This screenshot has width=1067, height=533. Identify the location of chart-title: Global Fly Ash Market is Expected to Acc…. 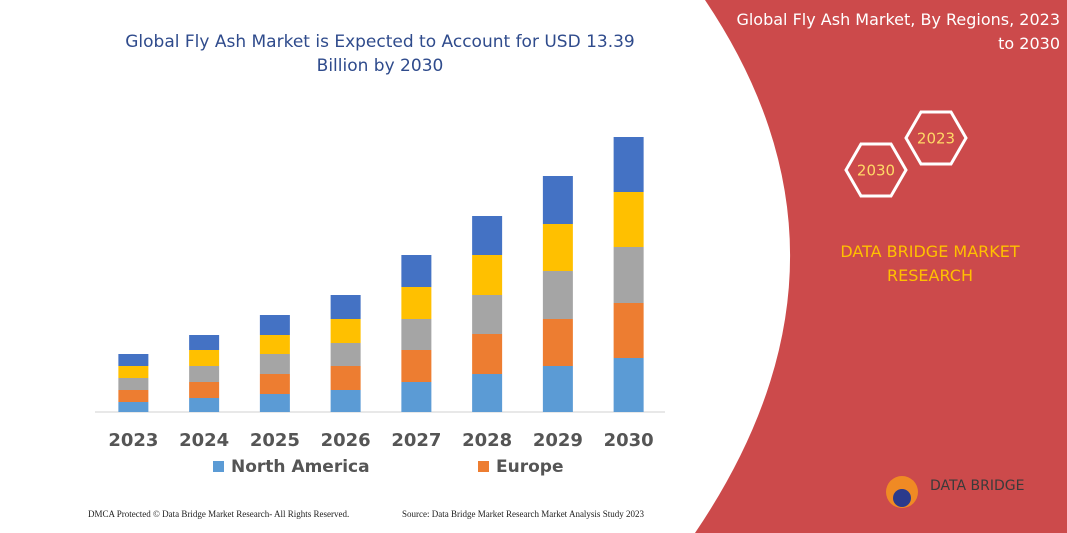
(380, 54).